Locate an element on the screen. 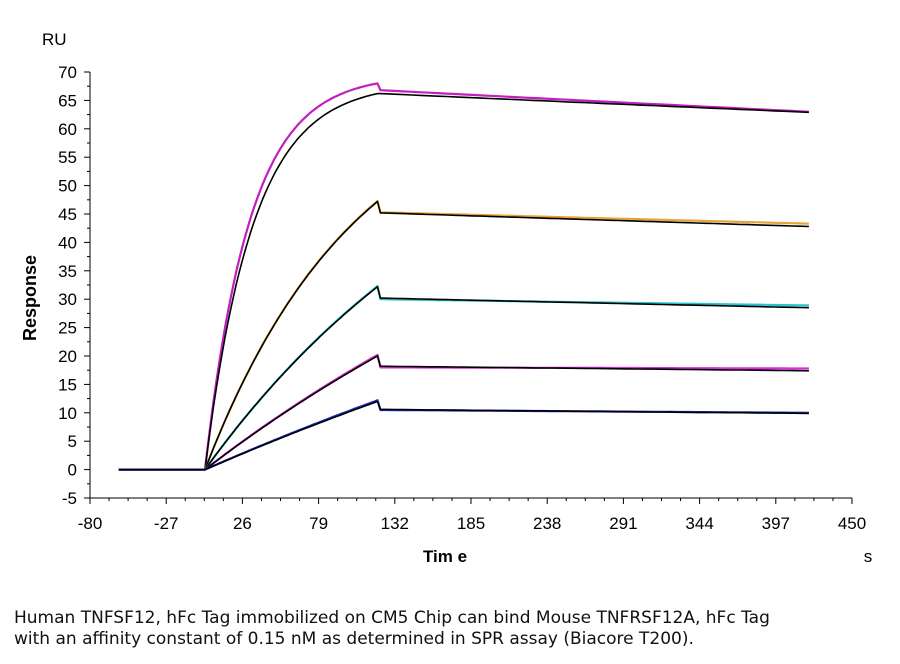 The height and width of the screenshot is (664, 900). x-tick-label: -80 is located at coordinates (90, 523).